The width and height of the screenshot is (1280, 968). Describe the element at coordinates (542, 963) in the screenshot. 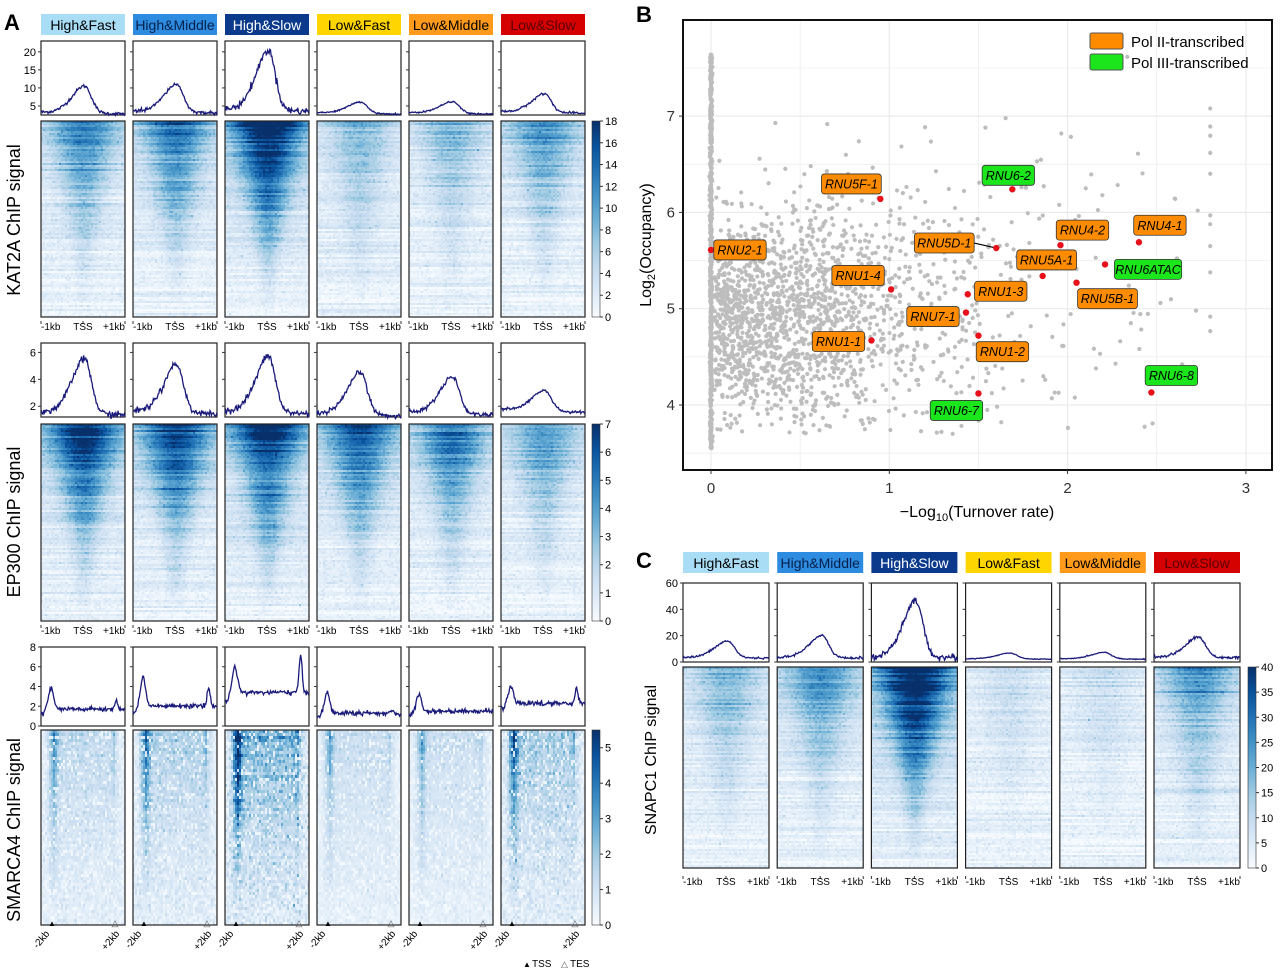

I see `tss-legend-label: TSS` at that location.